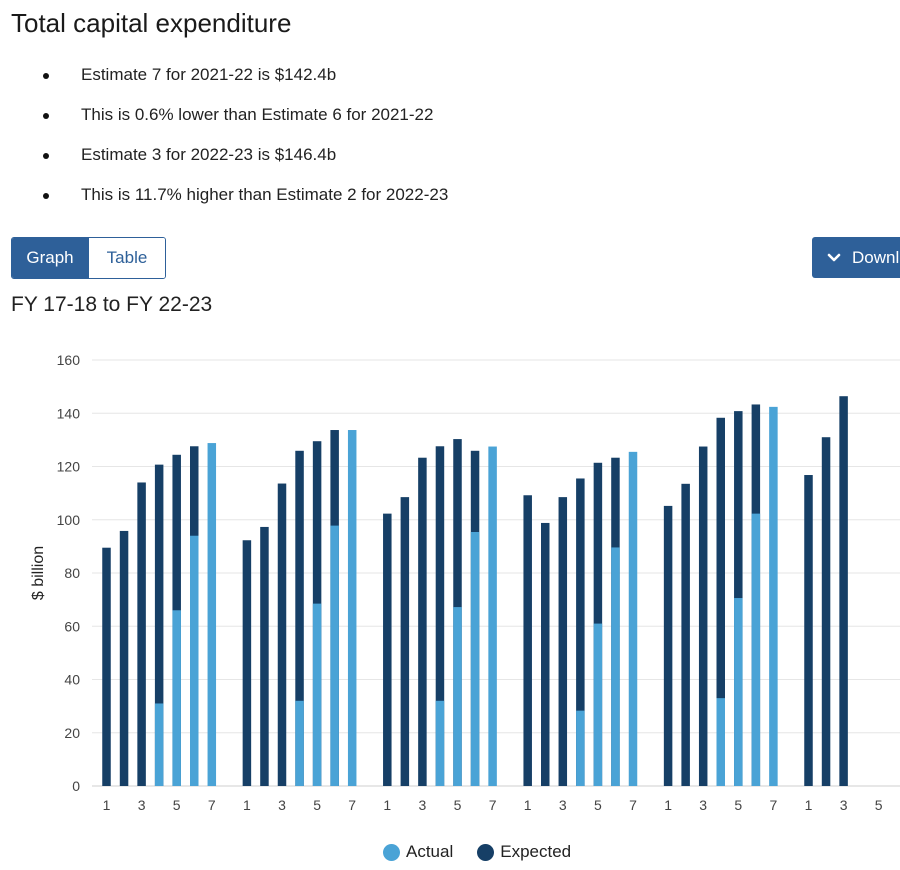 The image size is (900, 870). Describe the element at coordinates (38, 573) in the screenshot. I see `y-axis-title: $ billion` at that location.